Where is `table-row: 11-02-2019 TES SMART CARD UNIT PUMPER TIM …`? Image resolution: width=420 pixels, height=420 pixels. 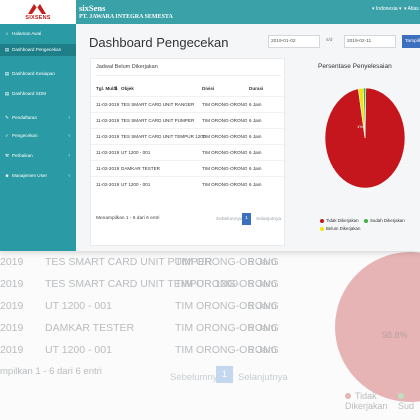
table-row: 11-02-2019 TES SMART CARD UNIT PUMPER TIM … is located at coordinates (188, 120).